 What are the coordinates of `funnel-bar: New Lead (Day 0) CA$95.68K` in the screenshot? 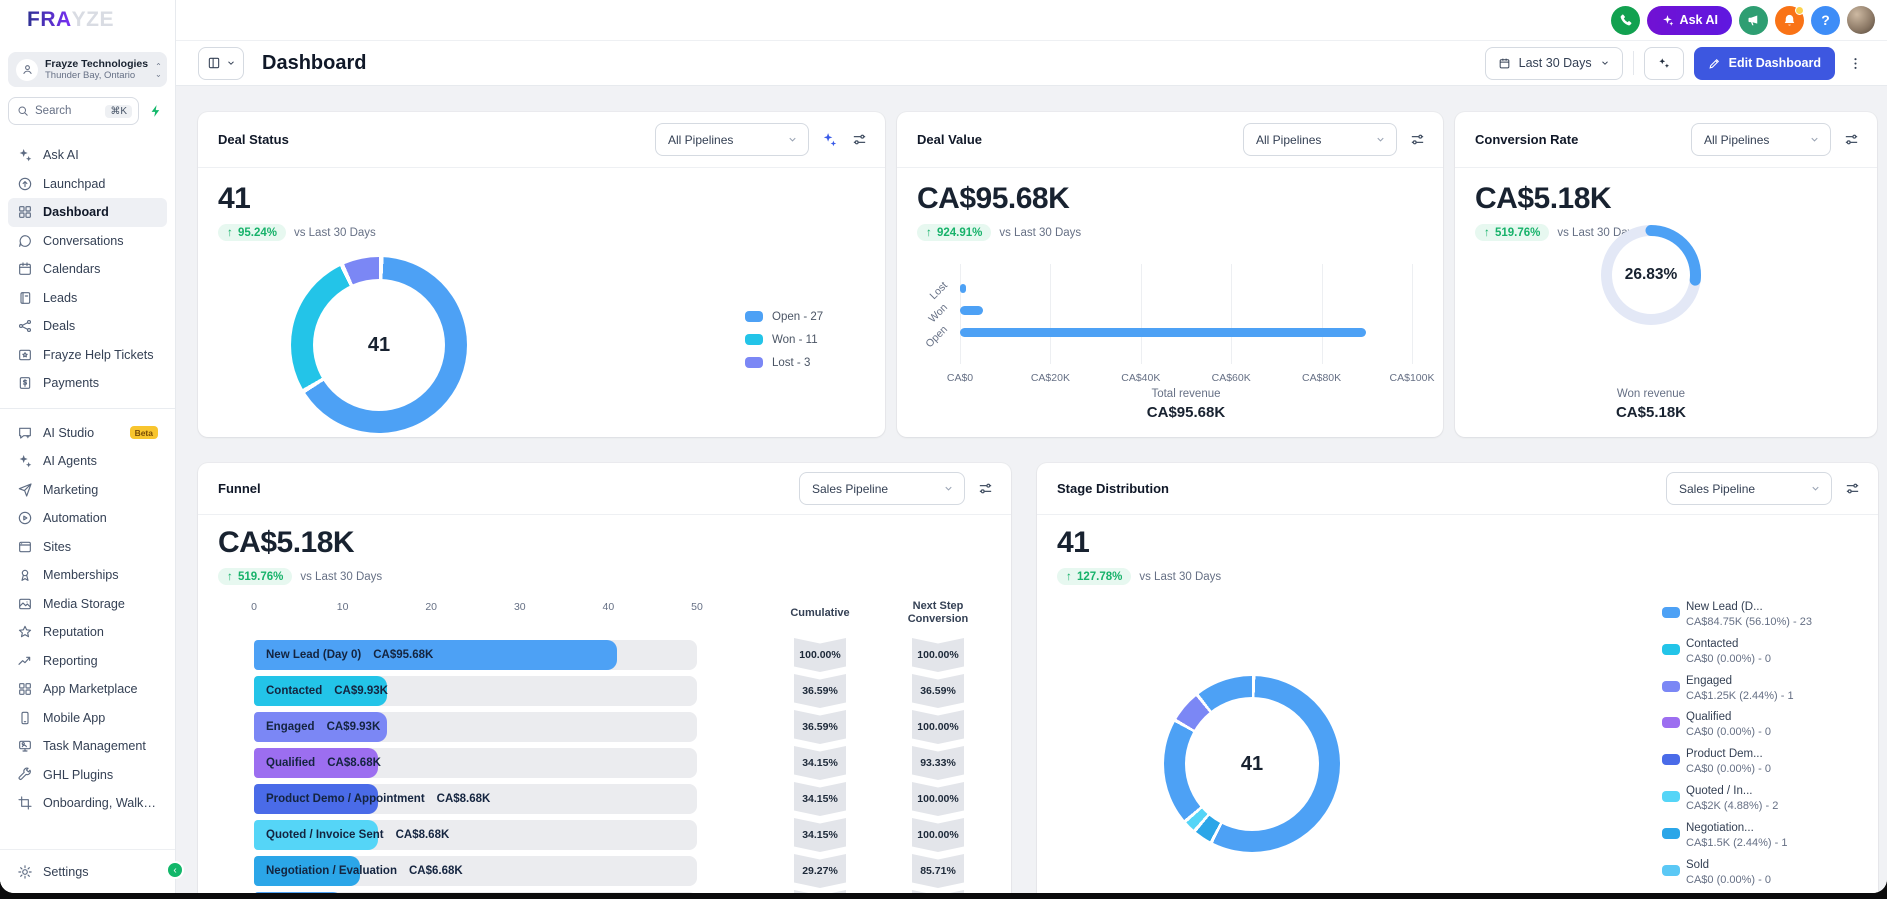 It's located at (436, 655).